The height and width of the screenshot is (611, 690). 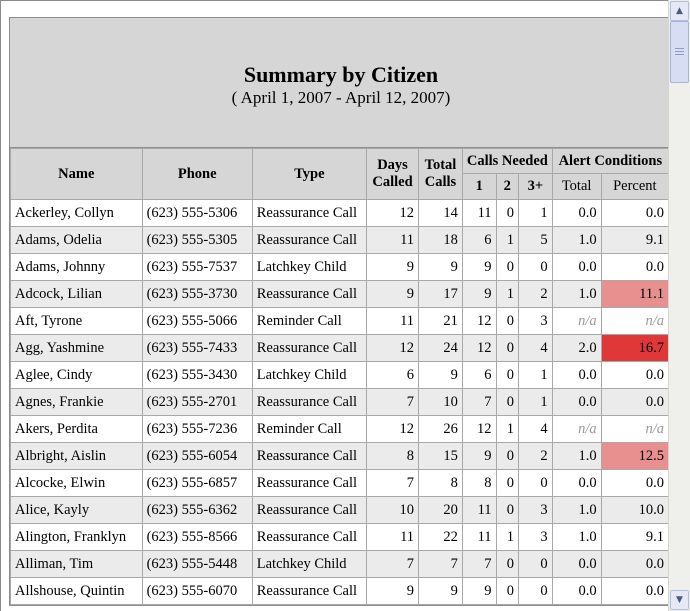 What do you see at coordinates (576, 186) in the screenshot?
I see `col-header-alert-total: Total` at bounding box center [576, 186].